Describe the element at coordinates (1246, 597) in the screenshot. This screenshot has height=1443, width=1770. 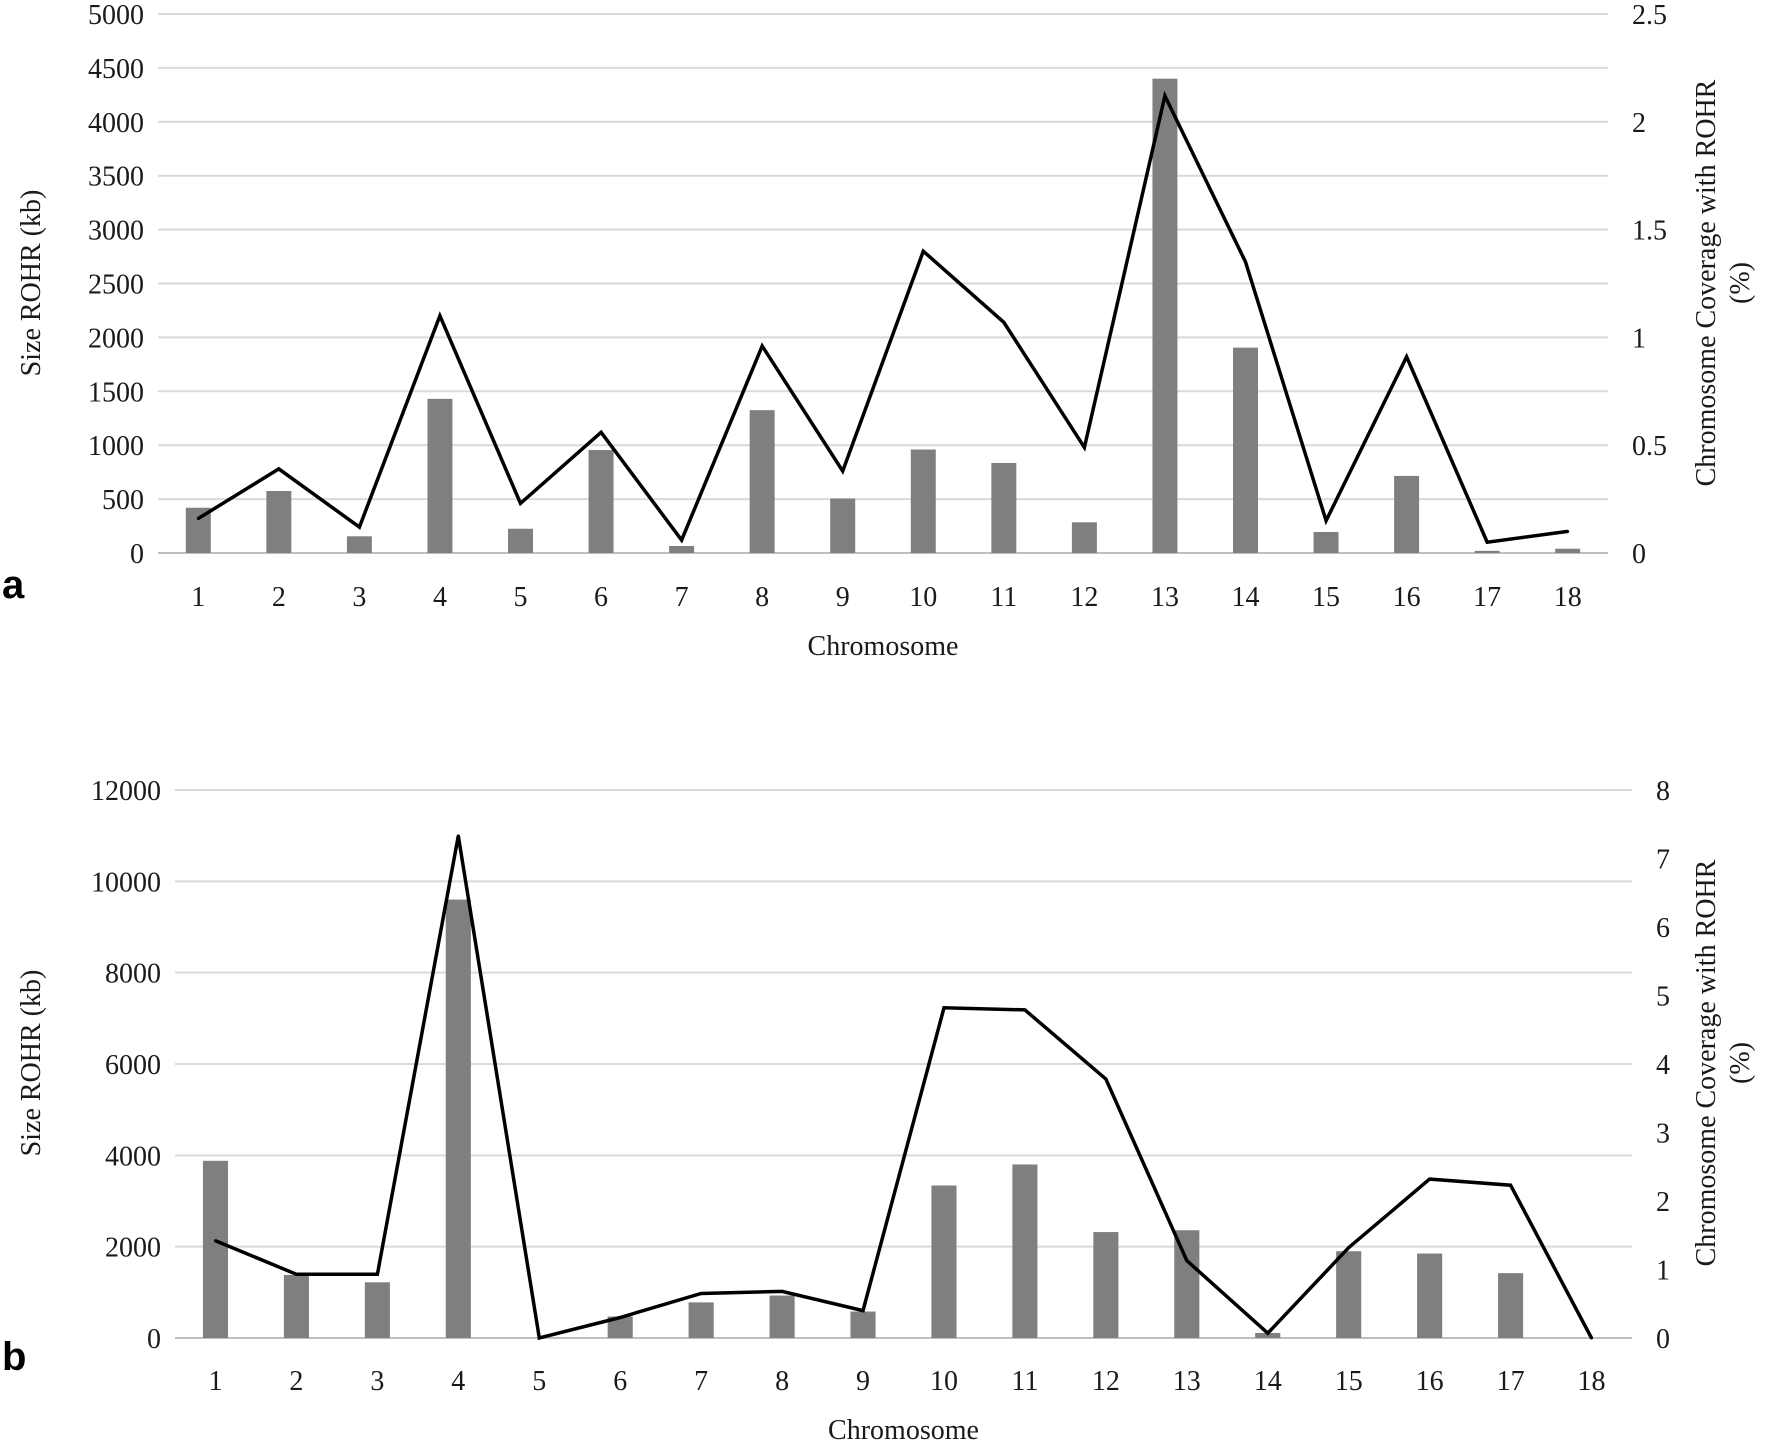
I see `x-tick-label: 14` at that location.